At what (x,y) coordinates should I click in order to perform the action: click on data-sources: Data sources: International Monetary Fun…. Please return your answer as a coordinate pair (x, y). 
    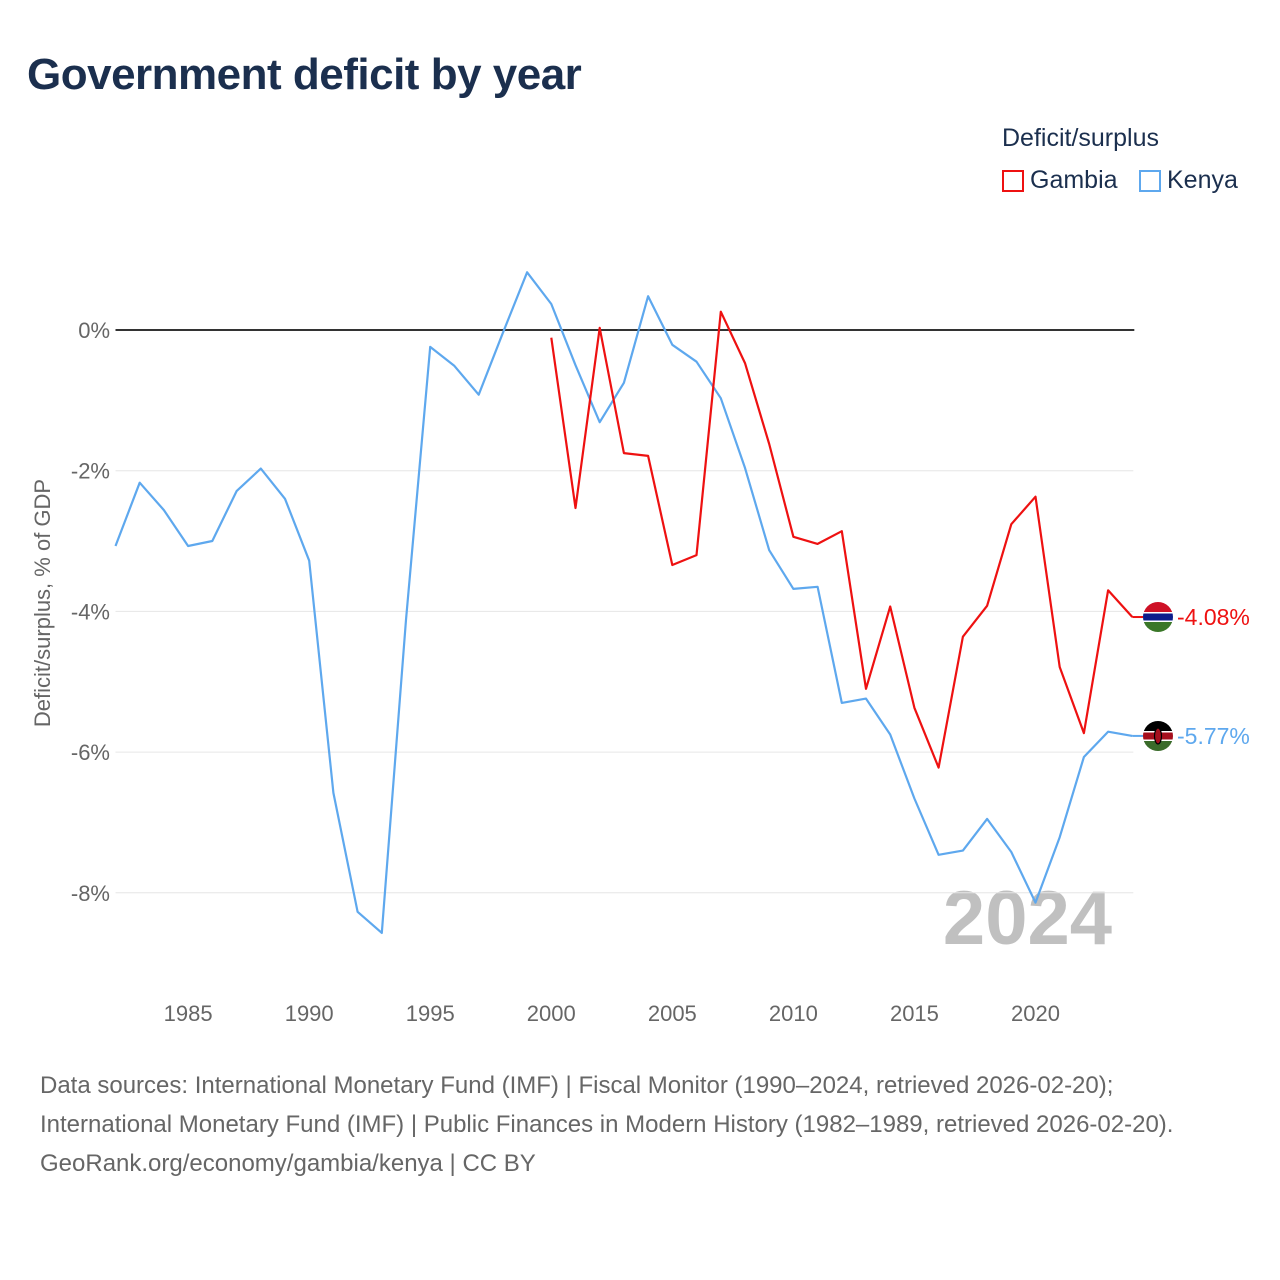
    Looking at the image, I should click on (607, 1105).